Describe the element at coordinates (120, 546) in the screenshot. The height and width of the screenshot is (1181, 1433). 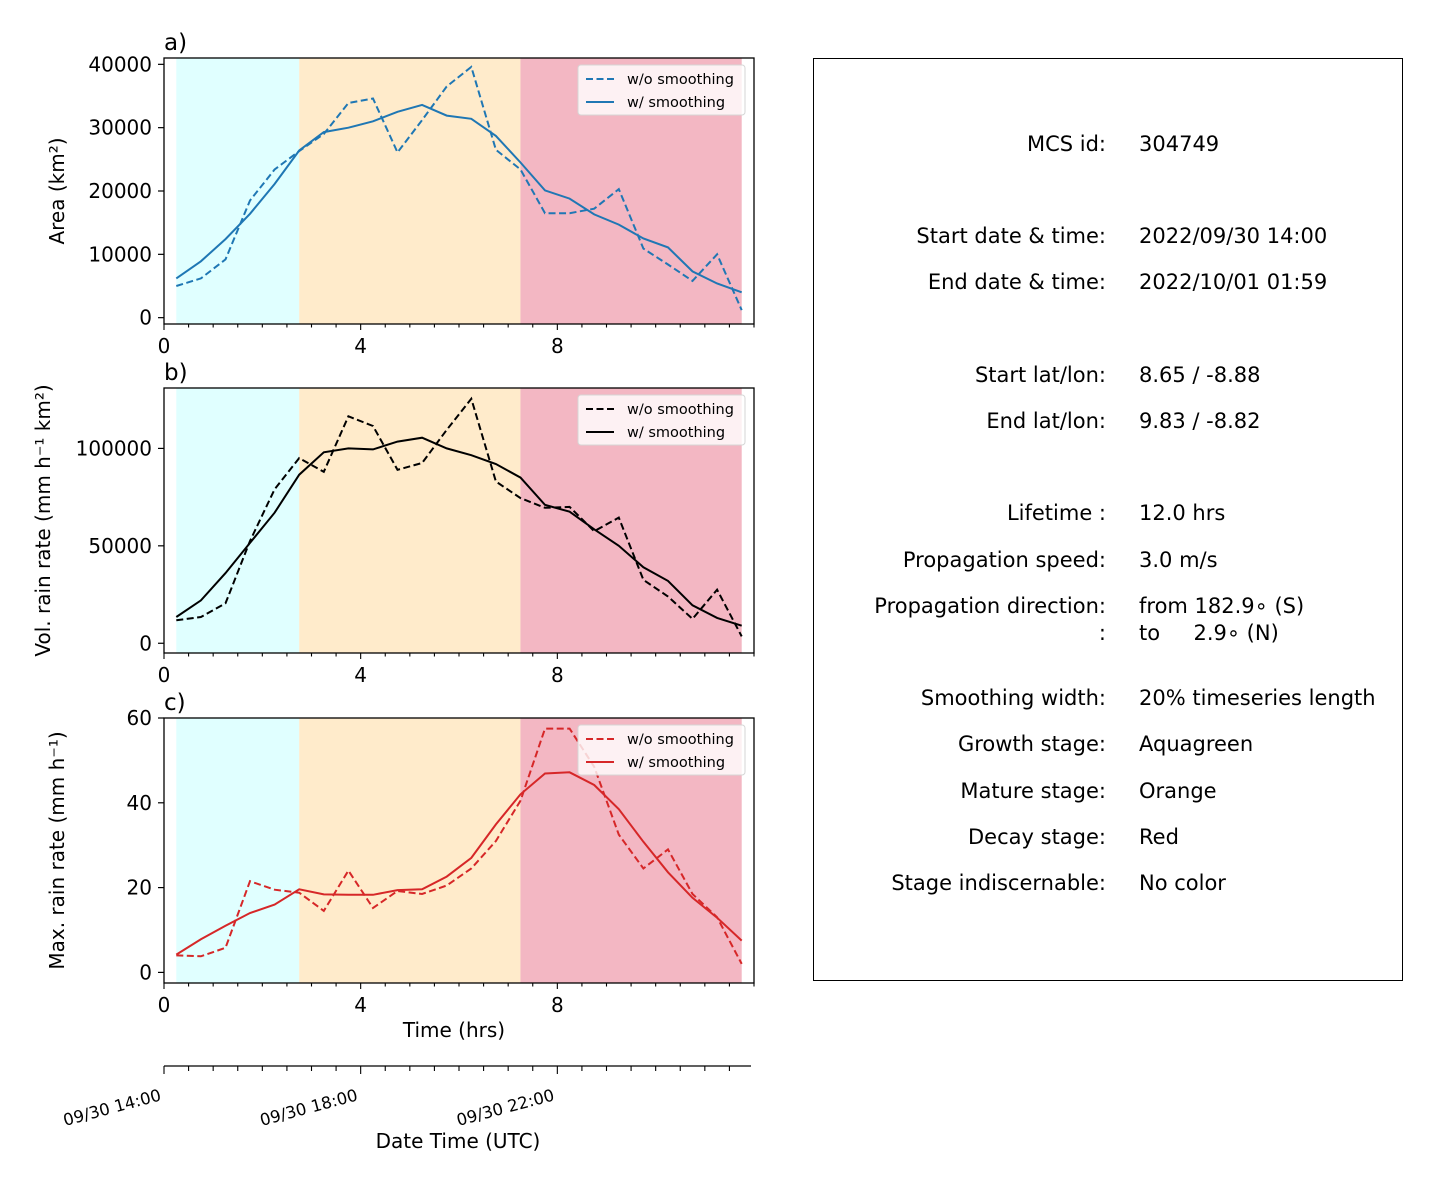
I see `y-tick-label: 50000` at that location.